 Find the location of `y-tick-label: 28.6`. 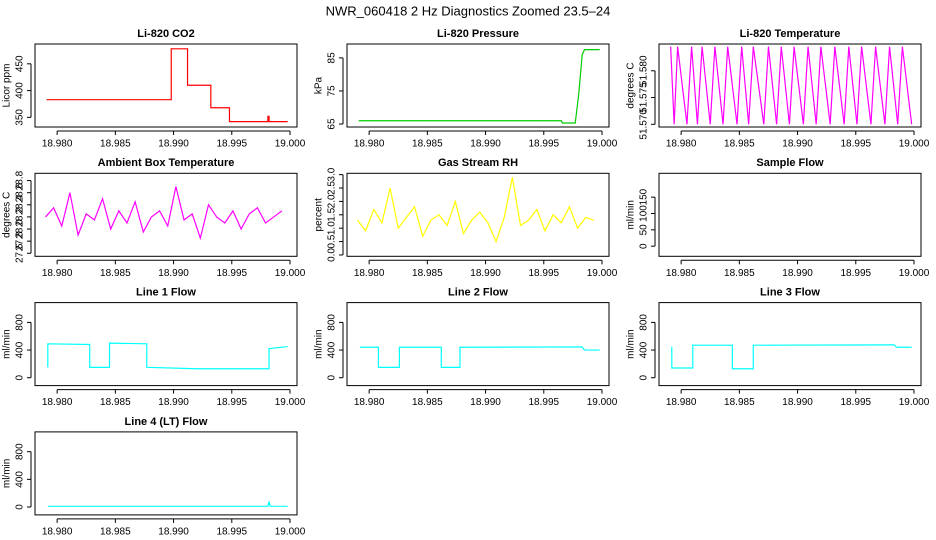

y-tick-label: 28.6 is located at coordinates (20, 193).